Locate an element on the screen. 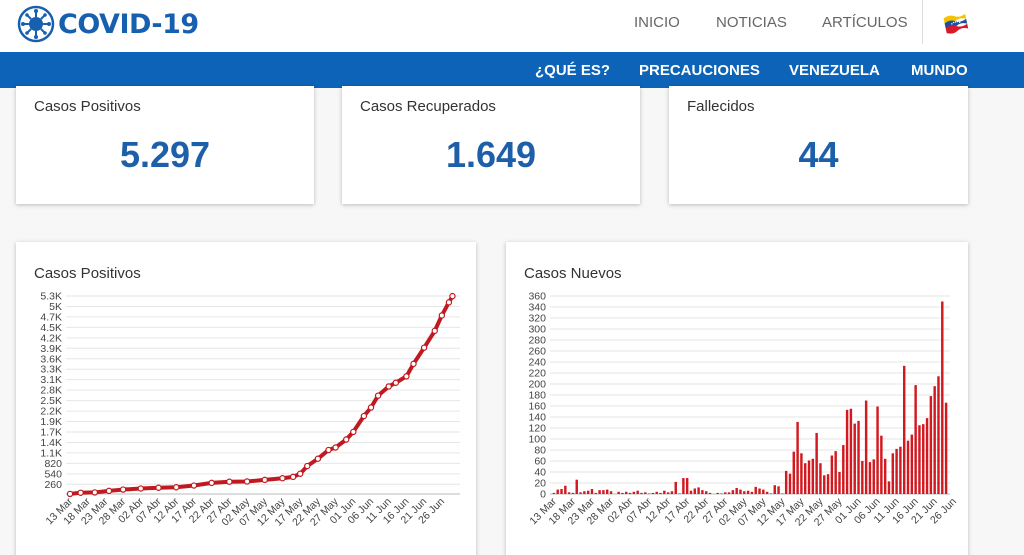  nav-articulos: ARTÍCULOS is located at coordinates (865, 22).